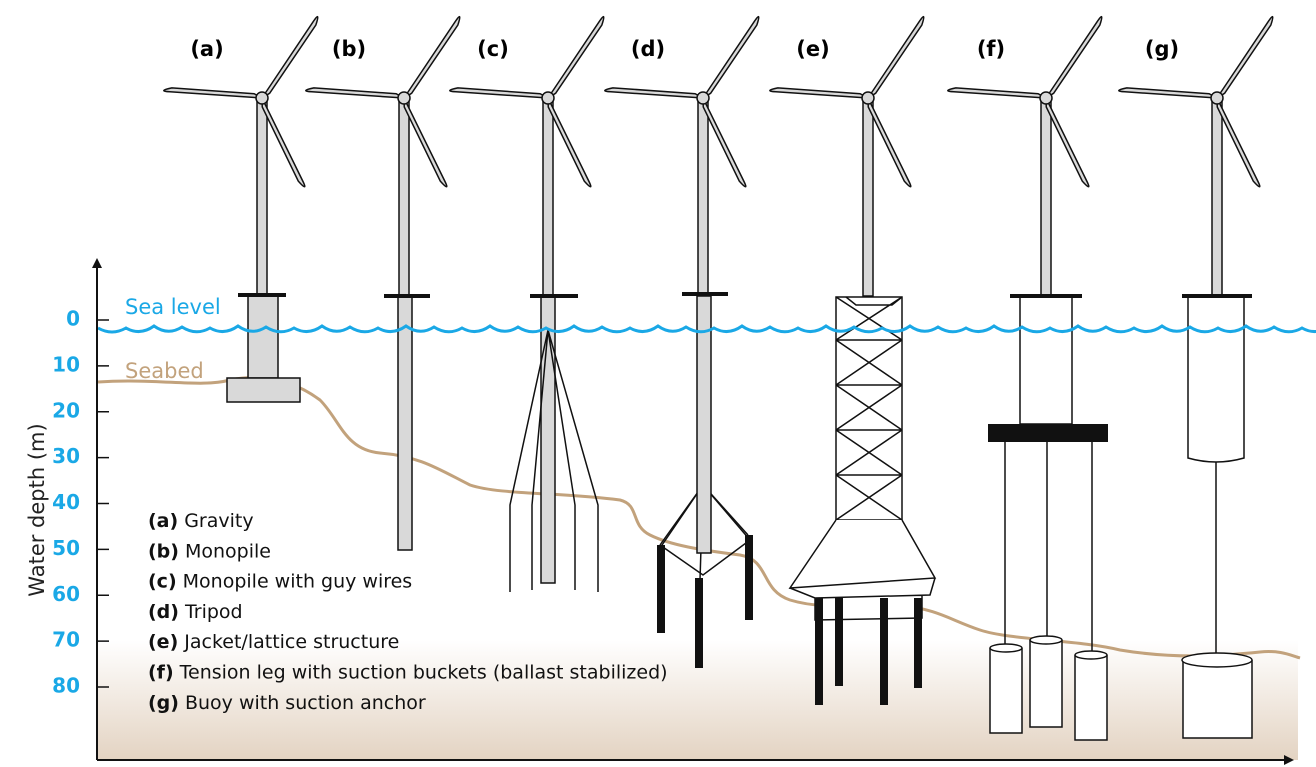 This screenshot has width=1316, height=767. I want to click on legend-key: (b), so click(163, 551).